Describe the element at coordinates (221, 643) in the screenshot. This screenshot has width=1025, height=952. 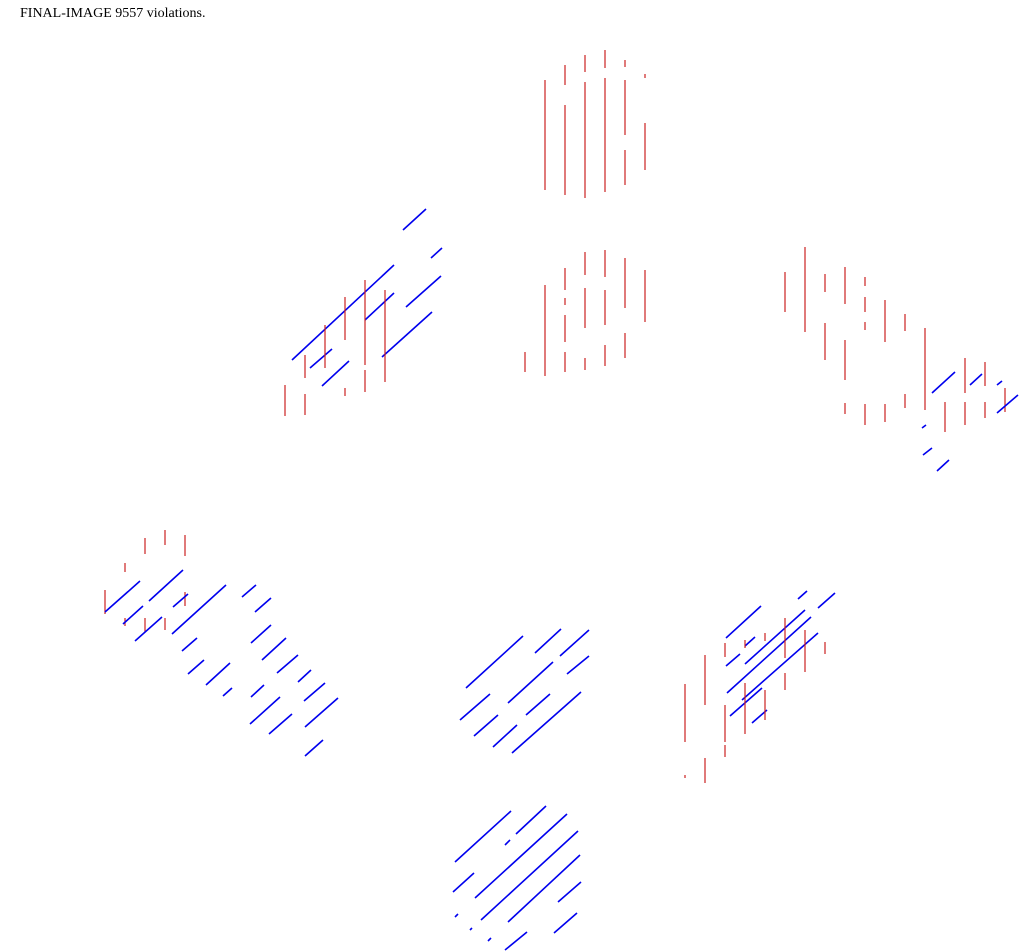
I see `cluster-lower-left` at that location.